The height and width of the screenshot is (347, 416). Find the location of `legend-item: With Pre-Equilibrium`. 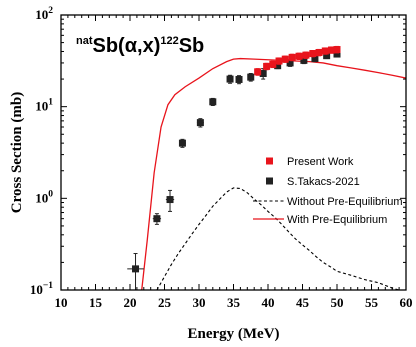

legend-item: With Pre-Equilibrium is located at coordinates (320, 220).